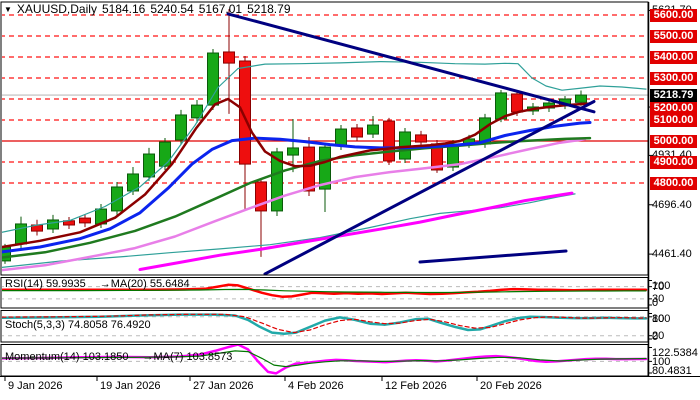 The width and height of the screenshot is (700, 400). I want to click on stoch-panel, so click(325, 325).